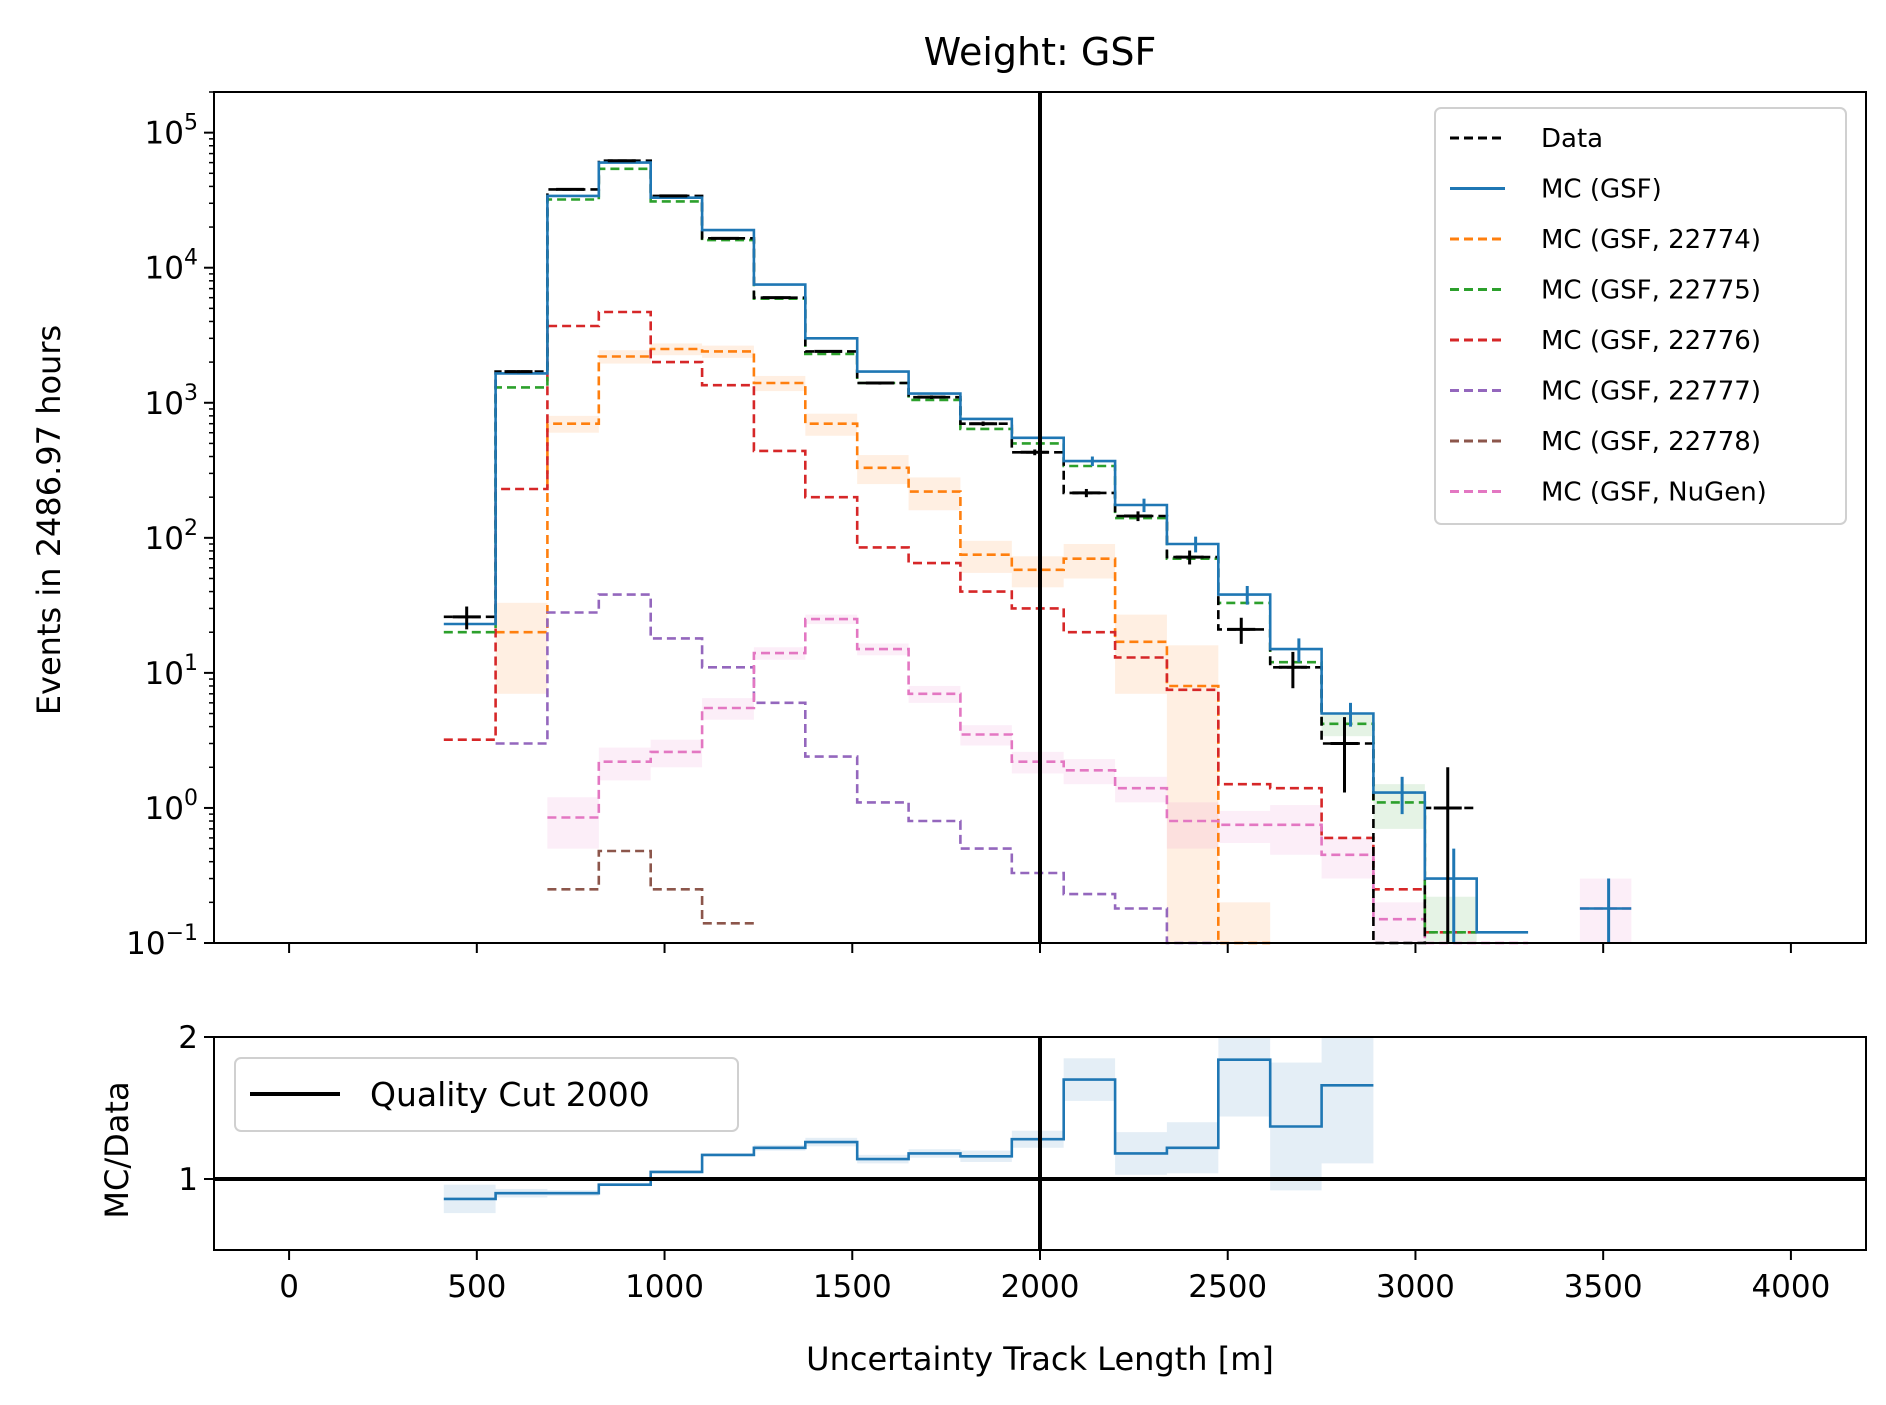  Describe the element at coordinates (1601, 190) in the screenshot. I see `legend-label-1: MC (GSF)` at that location.